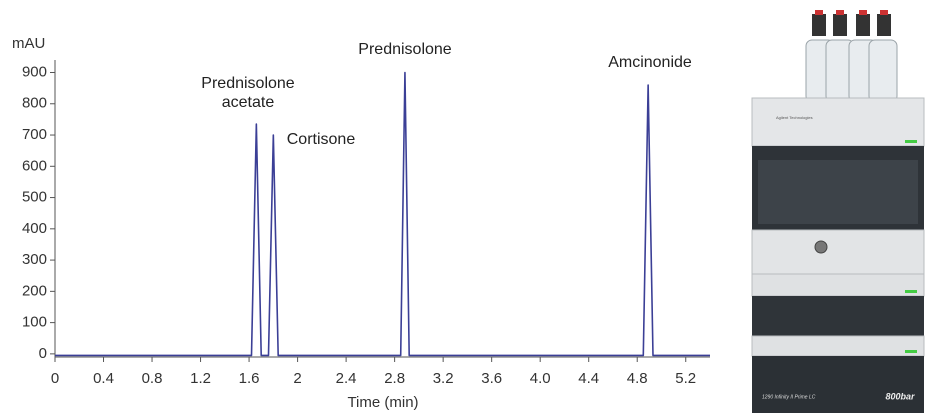 The image size is (927, 413). What do you see at coordinates (794, 117) in the screenshot?
I see `brand: Agilent Technologies` at bounding box center [794, 117].